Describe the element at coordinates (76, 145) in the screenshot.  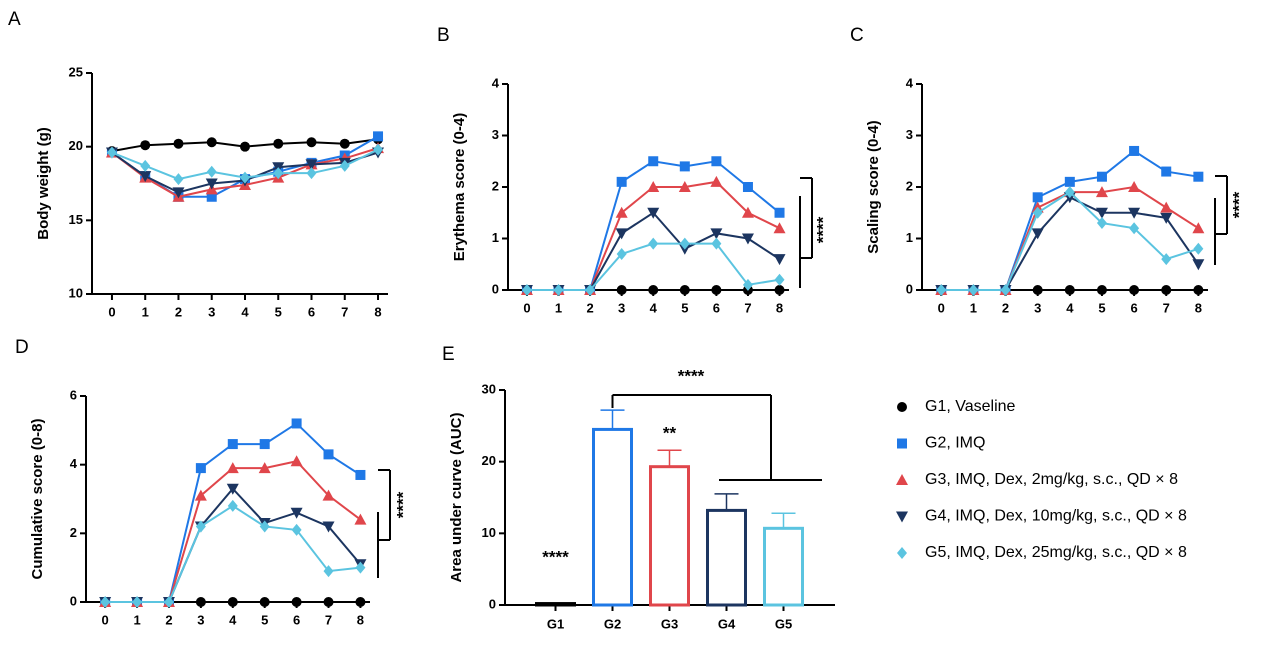
I see `y-tick-label: 20` at that location.